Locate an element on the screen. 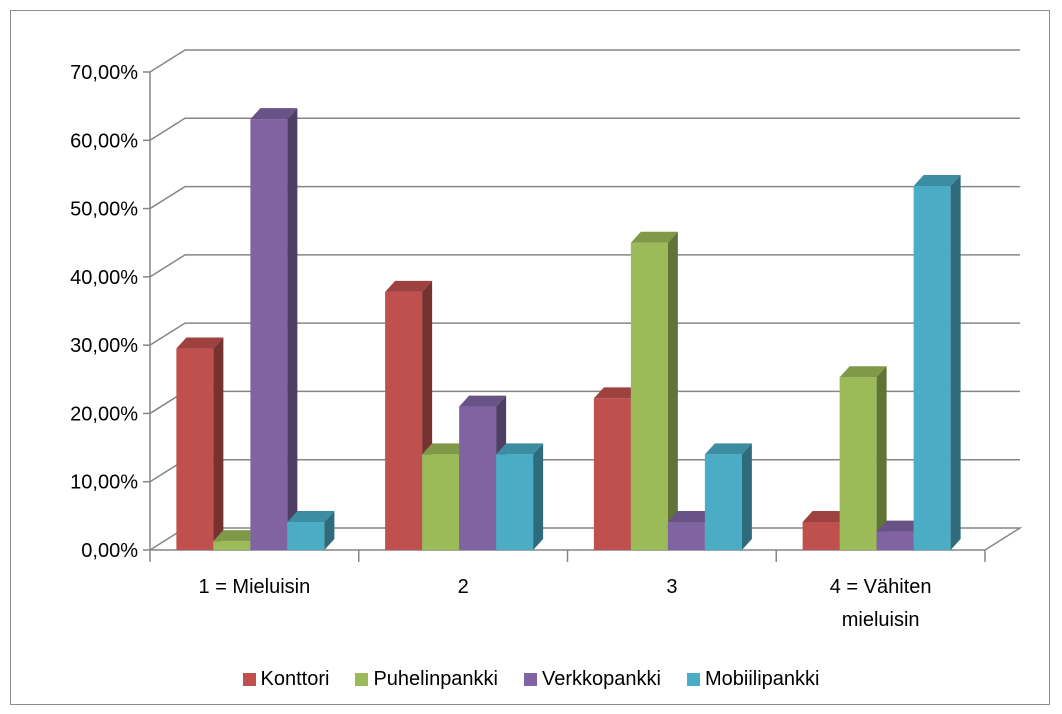 Image resolution: width=1062 pixels, height=714 pixels. y-tick-label: 70,00% is located at coordinates (104, 73).